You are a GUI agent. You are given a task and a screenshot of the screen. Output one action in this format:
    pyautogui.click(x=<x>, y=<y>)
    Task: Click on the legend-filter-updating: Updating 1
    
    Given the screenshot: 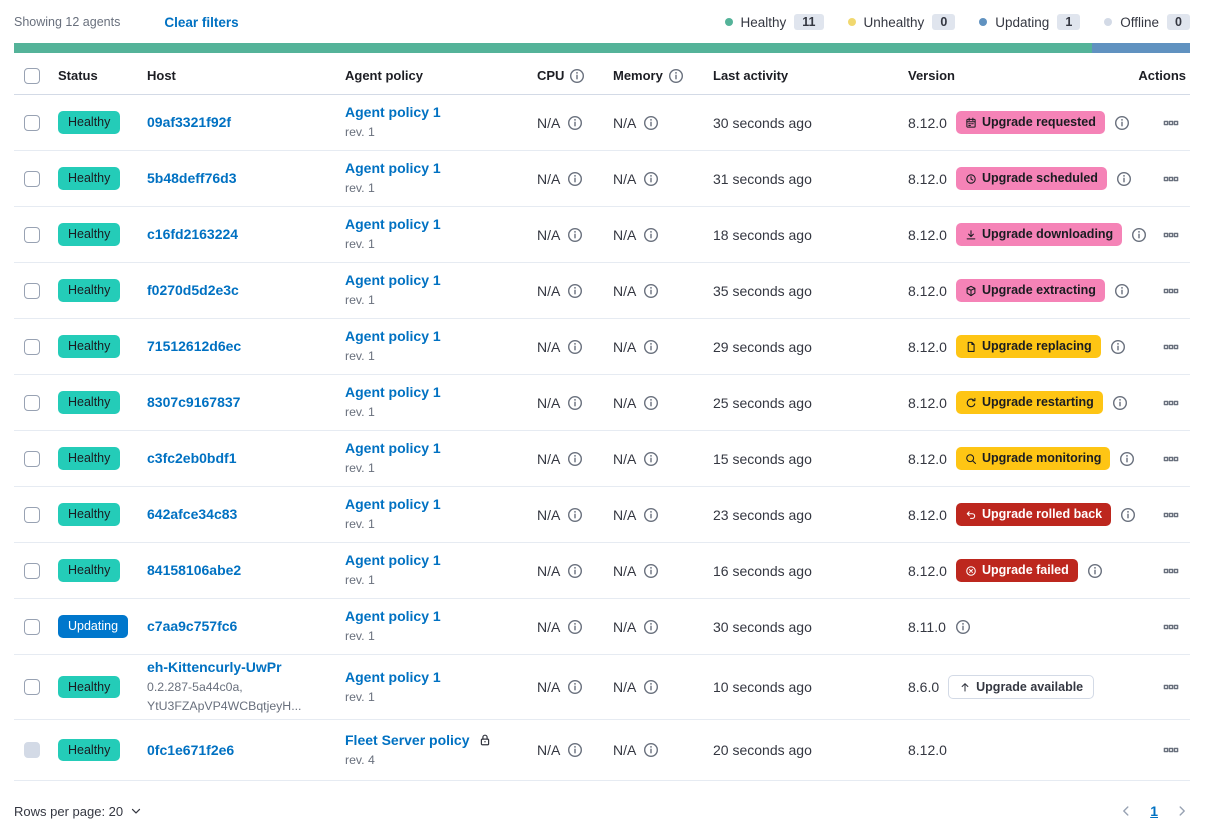 What is the action you would take?
    pyautogui.click(x=1030, y=22)
    